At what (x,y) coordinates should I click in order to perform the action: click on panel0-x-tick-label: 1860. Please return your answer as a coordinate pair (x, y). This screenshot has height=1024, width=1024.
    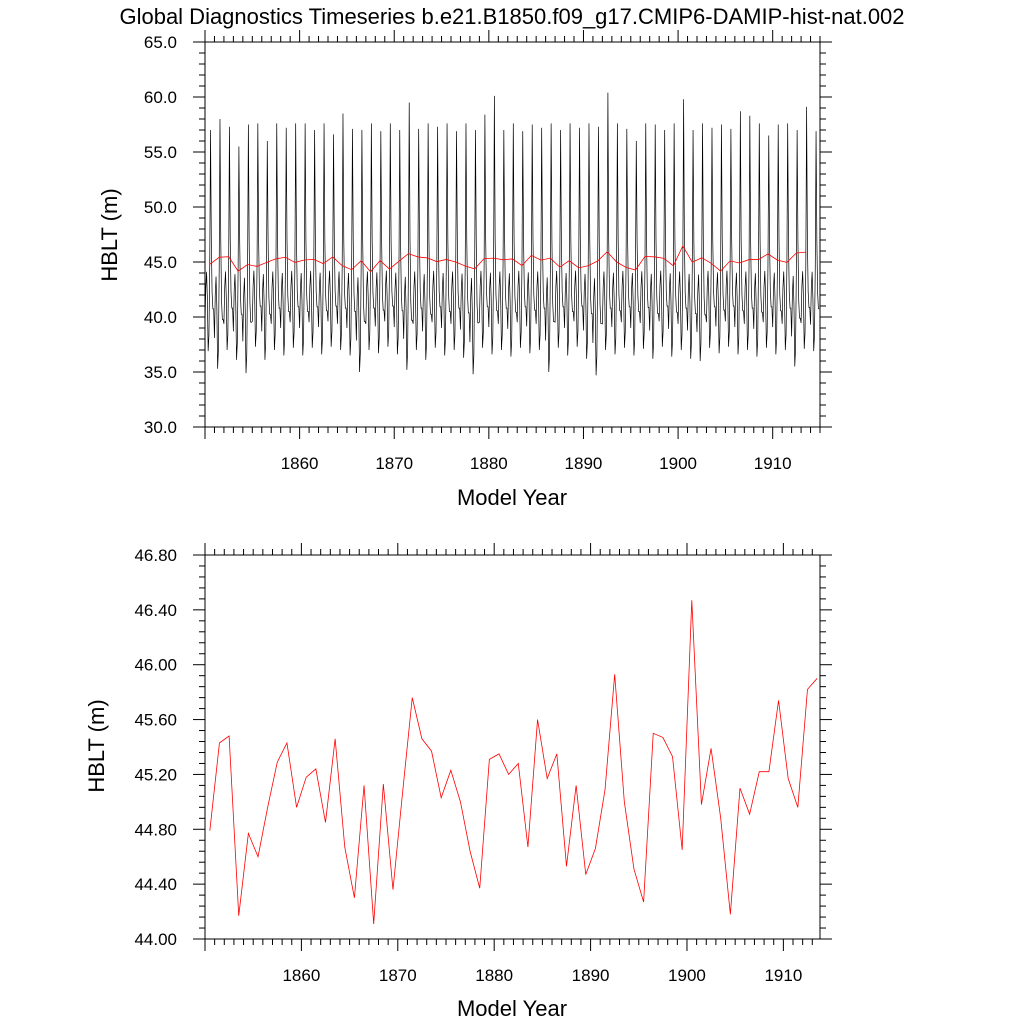
    Looking at the image, I should click on (300, 463).